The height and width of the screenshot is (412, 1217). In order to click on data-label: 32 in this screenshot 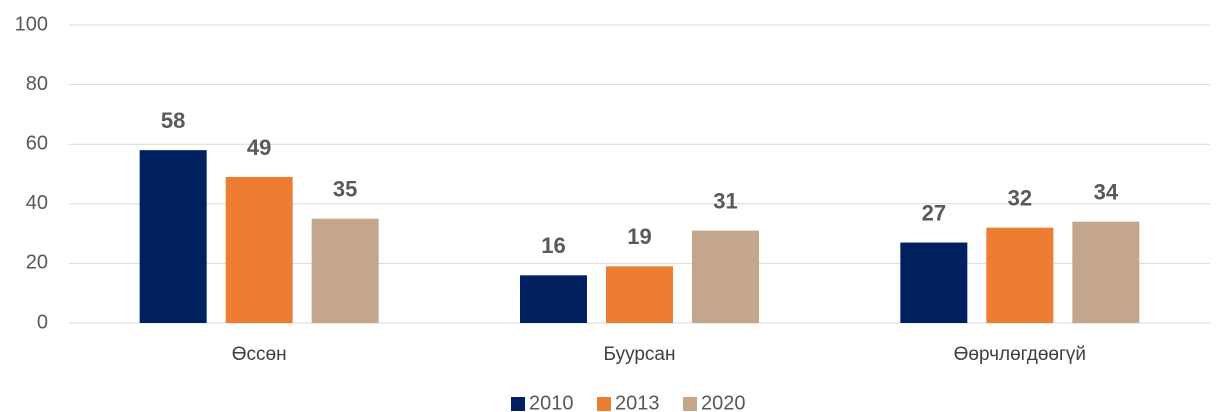, I will do `click(1020, 197)`.